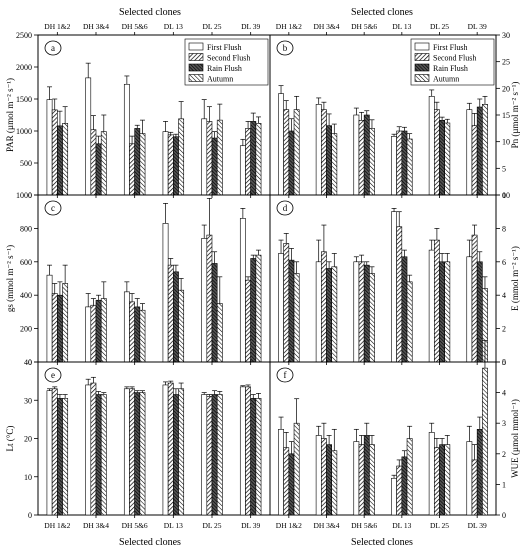 This screenshot has width=528, height=550. I want to click on panel-label: d, so click(285, 208).